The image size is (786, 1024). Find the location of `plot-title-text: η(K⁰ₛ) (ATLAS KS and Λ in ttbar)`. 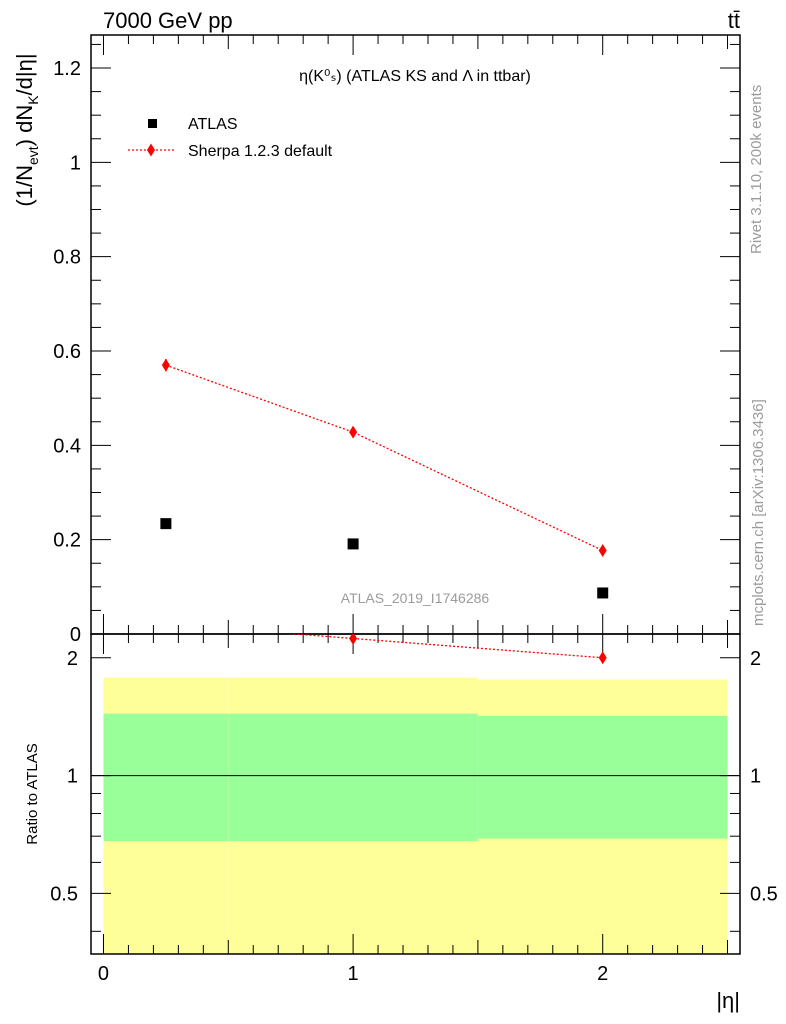

plot-title-text: η(K⁰ₛ) (ATLAS KS and Λ in ttbar) is located at coordinates (415, 76).